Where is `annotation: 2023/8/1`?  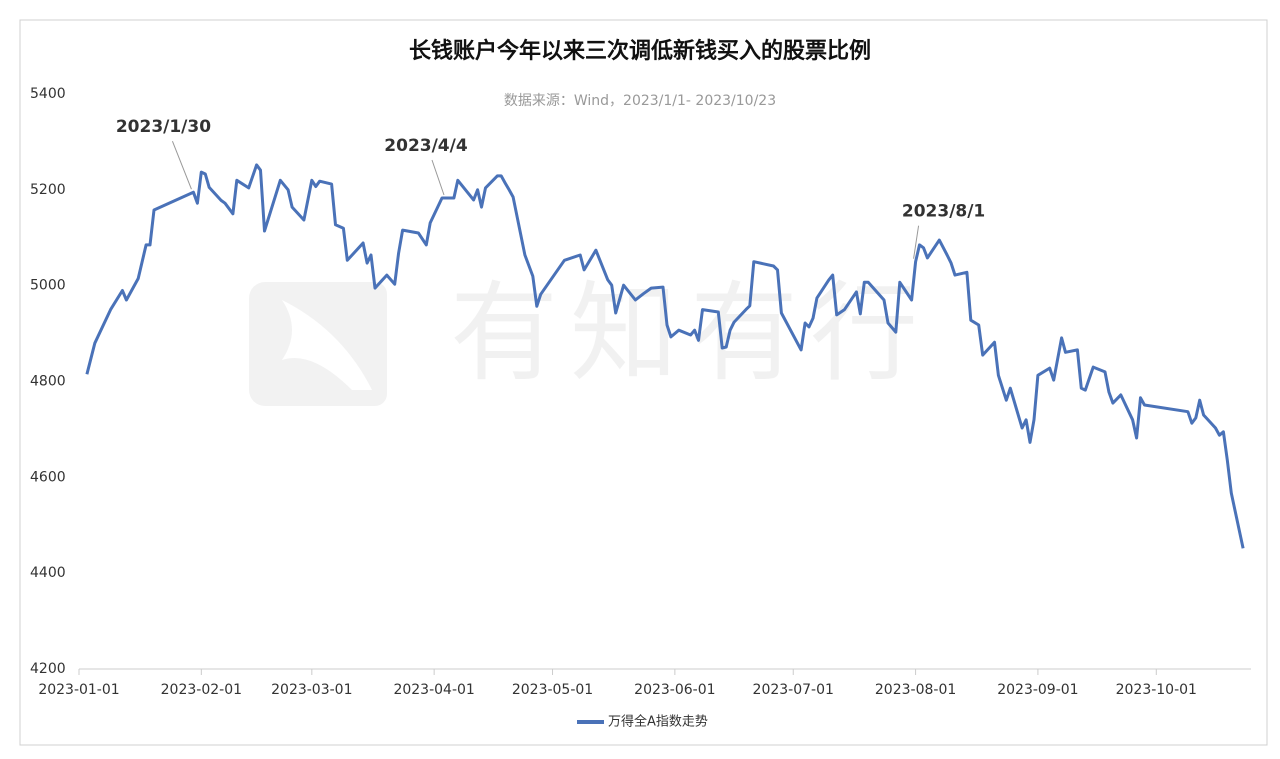
annotation: 2023/8/1 is located at coordinates (943, 212).